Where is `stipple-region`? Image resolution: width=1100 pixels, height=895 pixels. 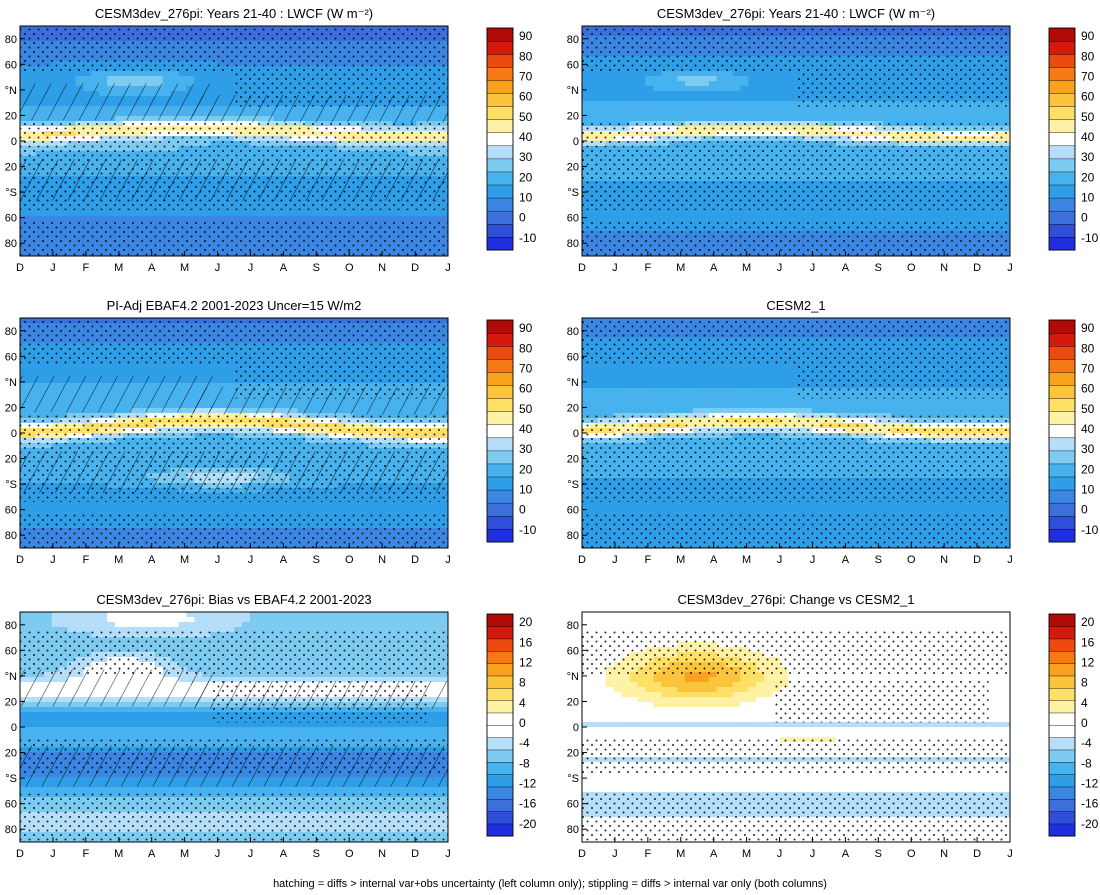
stipple-region is located at coordinates (234, 49).